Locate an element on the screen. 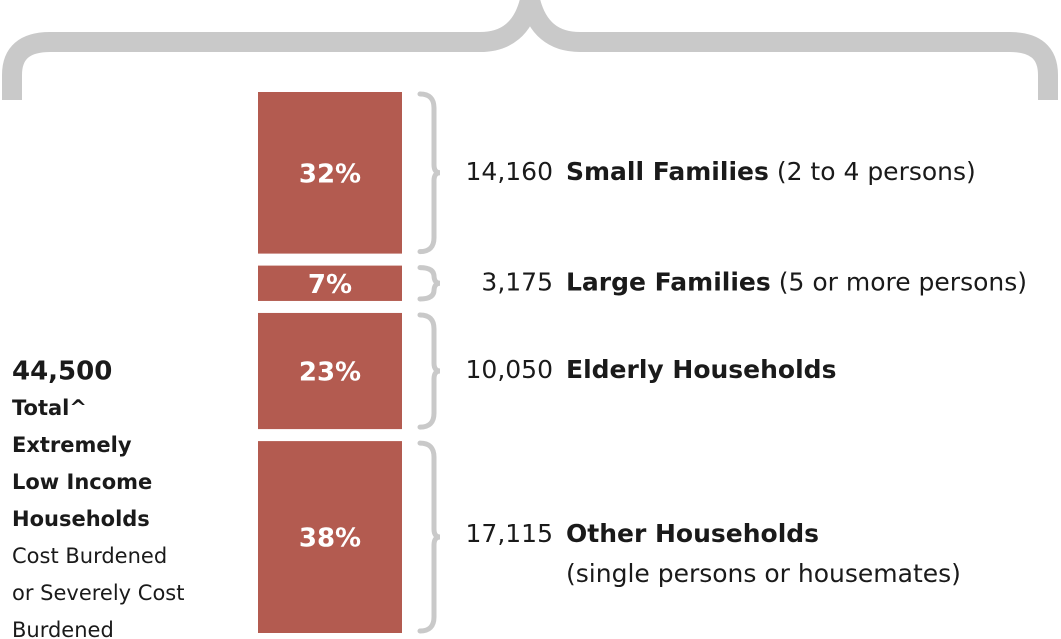 The image size is (1061, 639). segment-name: Large Families (5 or more persons) is located at coordinates (796, 281).